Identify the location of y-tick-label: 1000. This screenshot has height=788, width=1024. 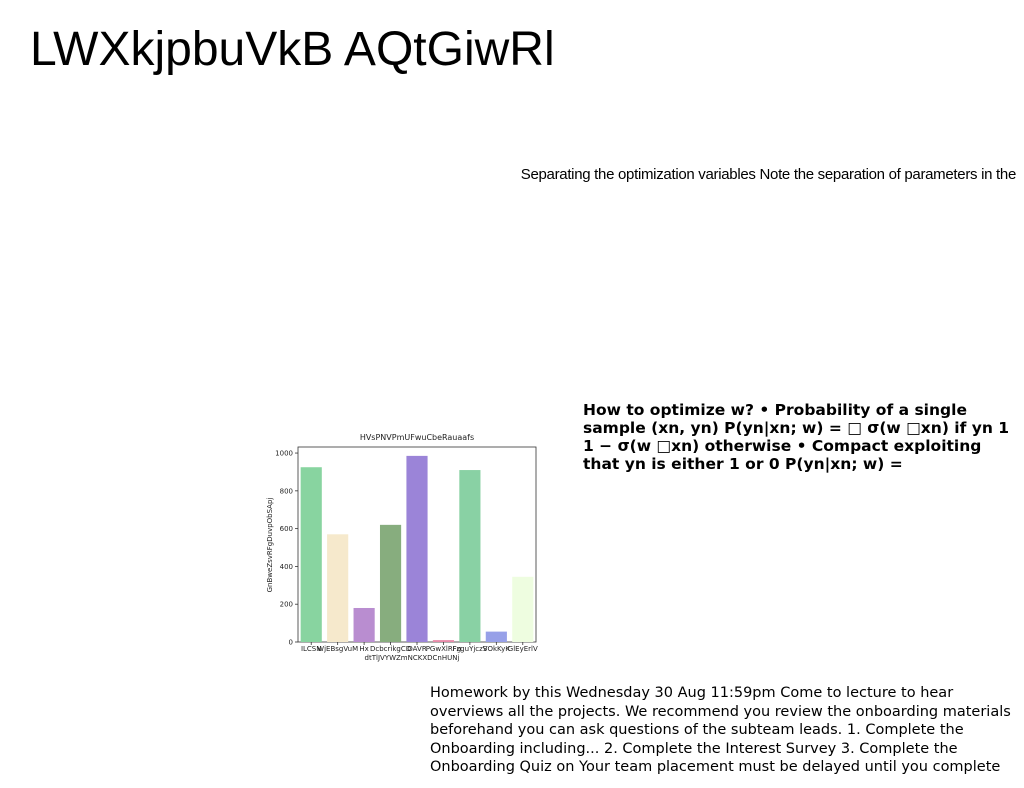
(284, 454).